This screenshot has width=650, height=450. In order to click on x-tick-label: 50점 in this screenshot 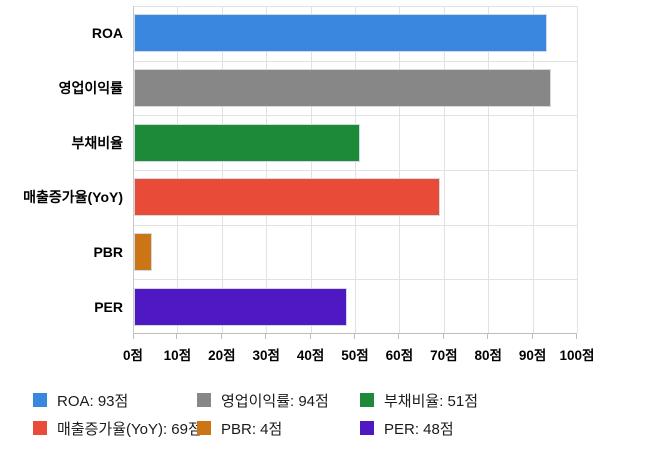, I will do `click(355, 355)`.